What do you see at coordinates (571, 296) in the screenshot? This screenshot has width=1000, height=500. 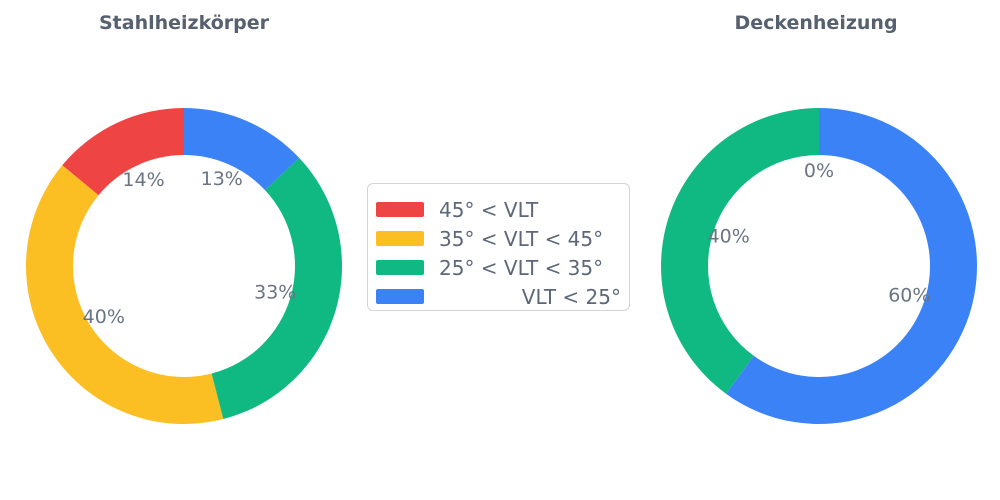 I see `legend-item-label: VLT < 25°` at bounding box center [571, 296].